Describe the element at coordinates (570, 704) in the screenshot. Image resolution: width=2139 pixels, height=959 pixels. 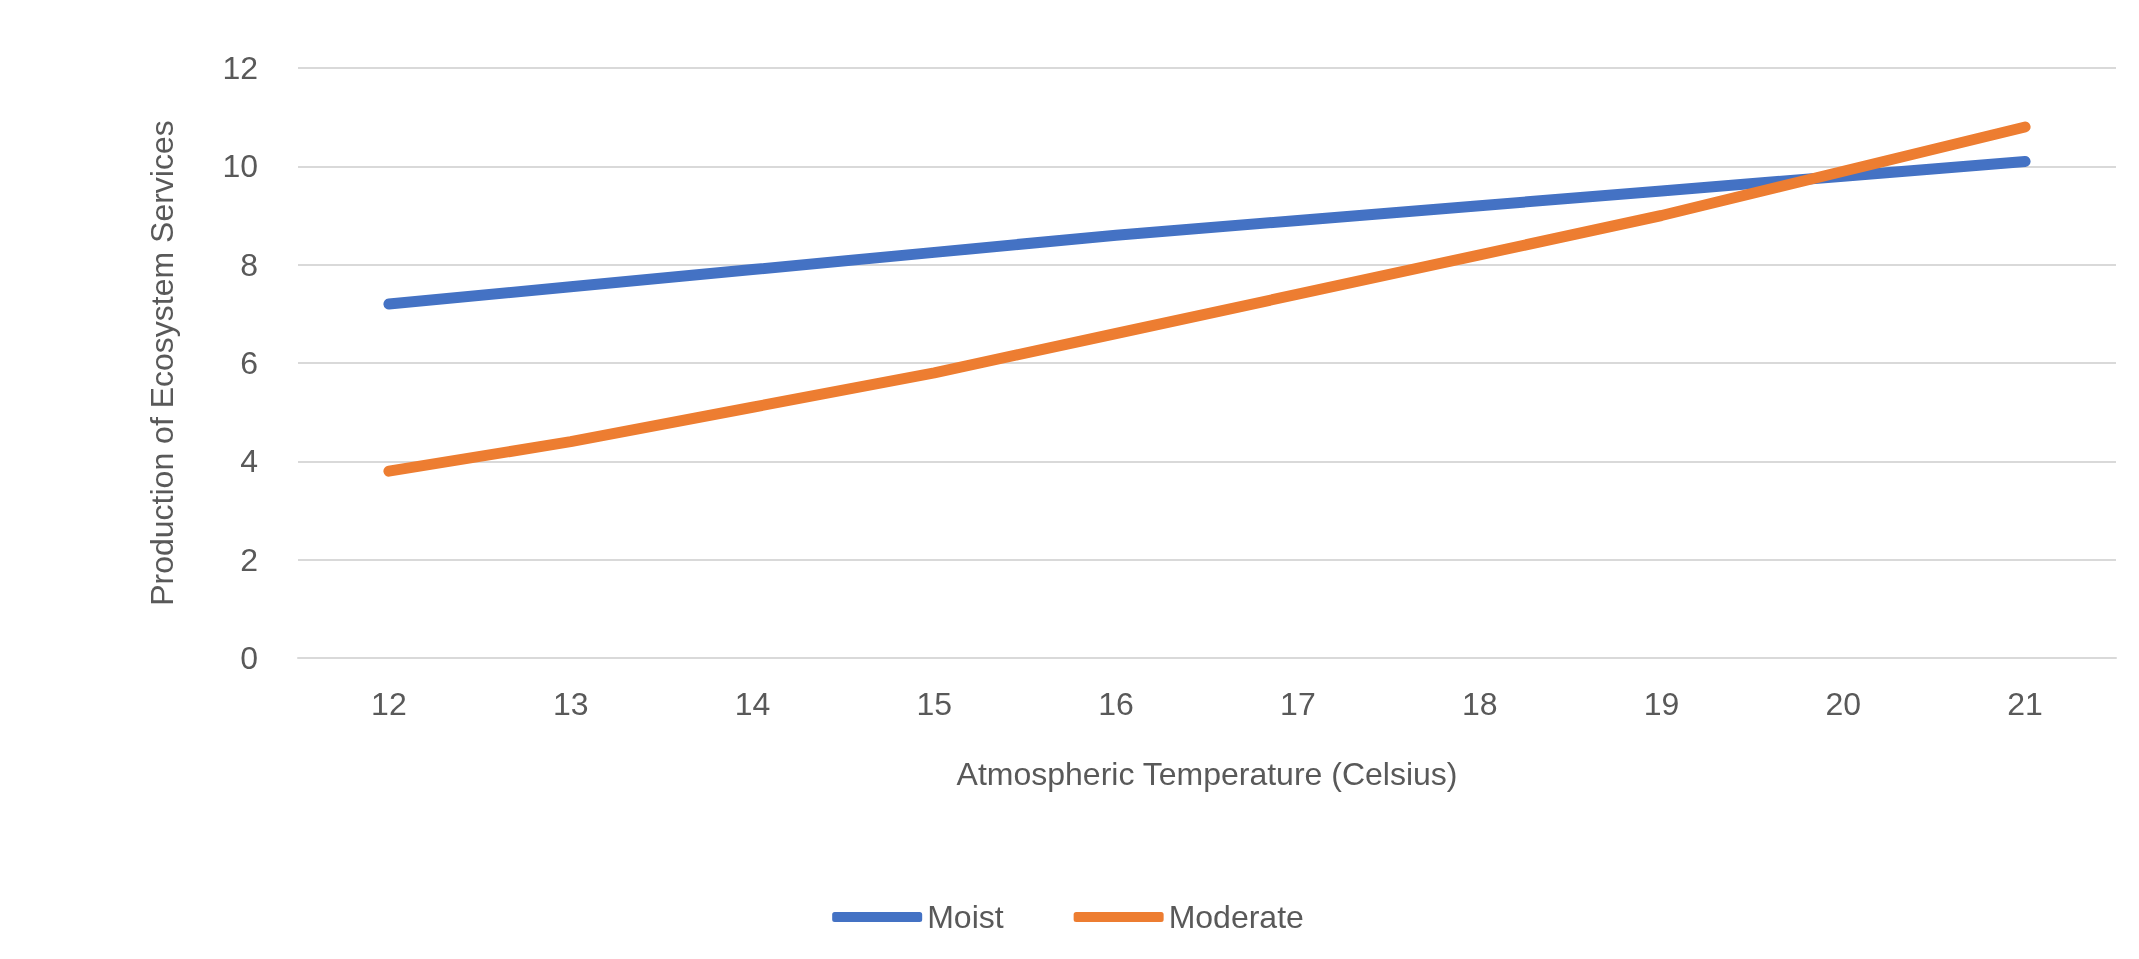
I see `x-tick-label: 13` at that location.